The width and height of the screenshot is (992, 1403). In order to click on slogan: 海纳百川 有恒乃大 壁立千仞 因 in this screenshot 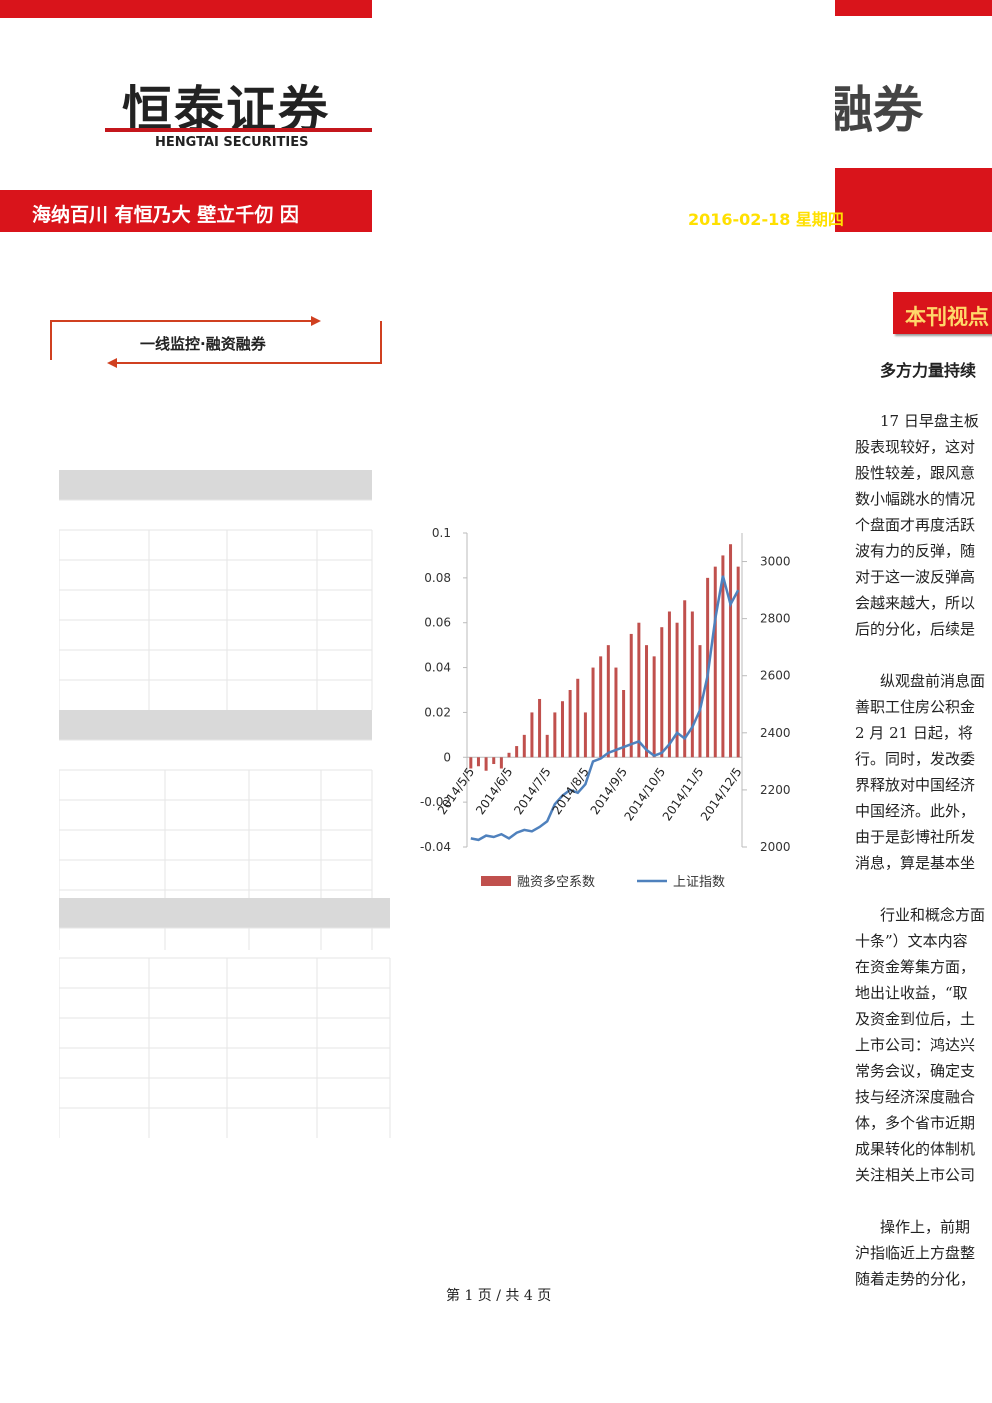, I will do `click(165, 215)`.